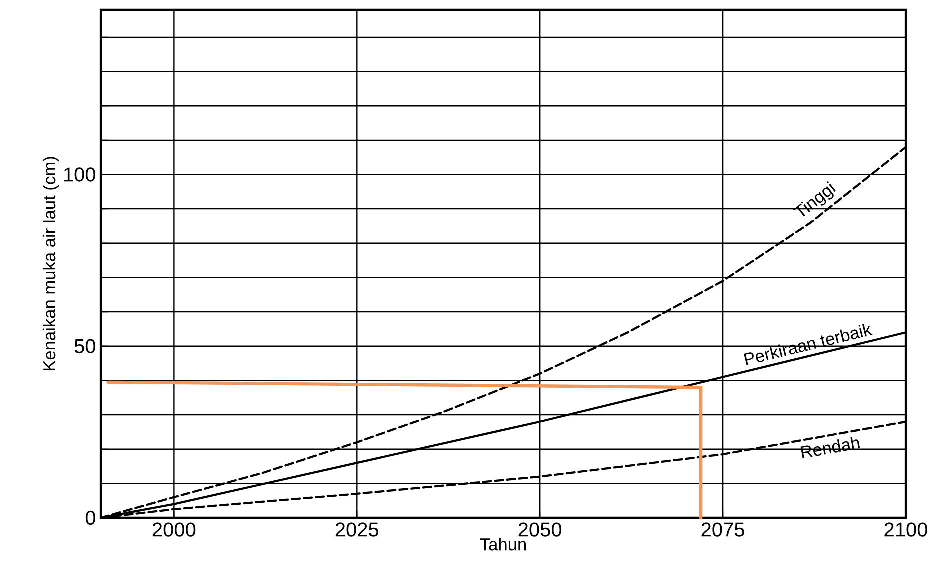  Describe the element at coordinates (723, 529) in the screenshot. I see `x-tick-label: 2075` at that location.